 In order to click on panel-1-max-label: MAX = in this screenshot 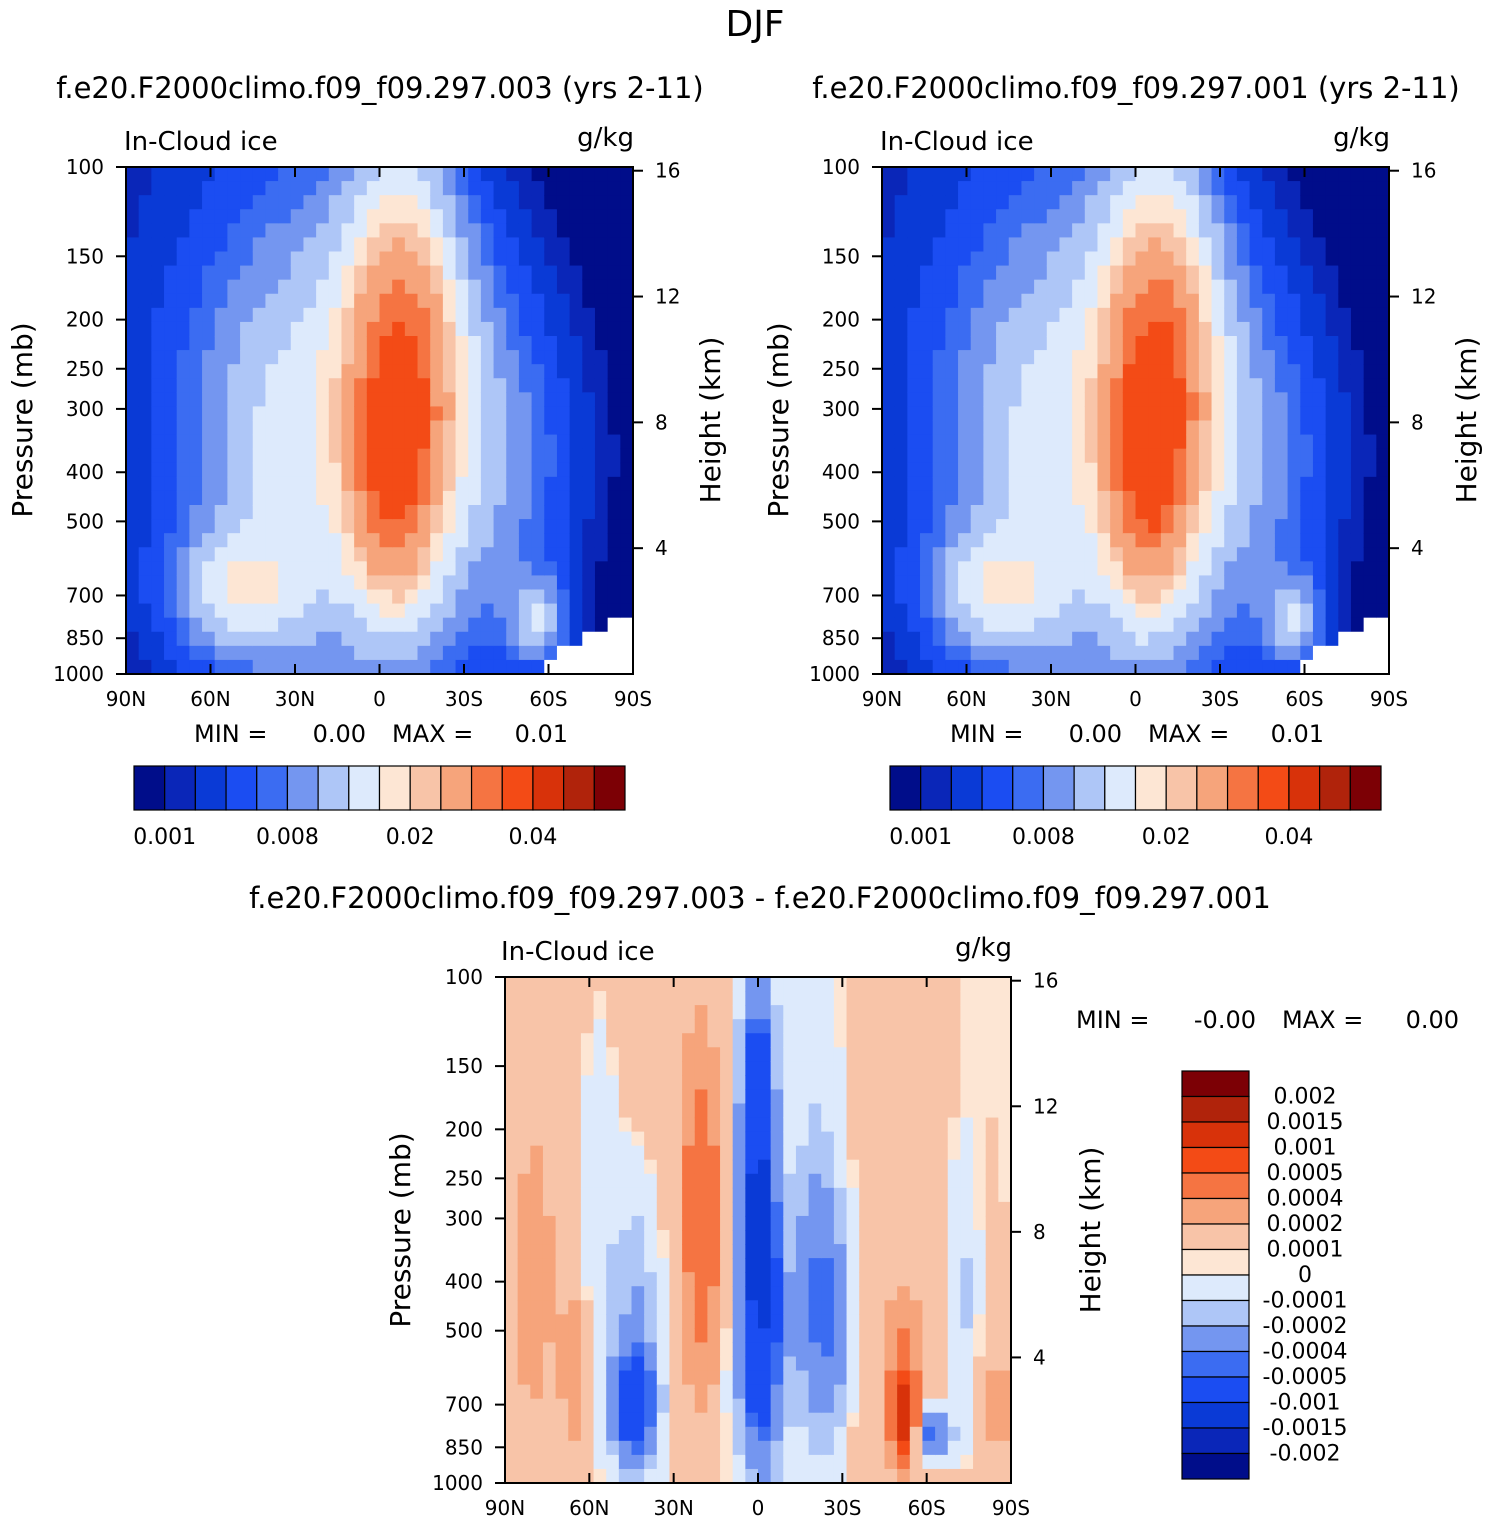, I will do `click(432, 734)`.